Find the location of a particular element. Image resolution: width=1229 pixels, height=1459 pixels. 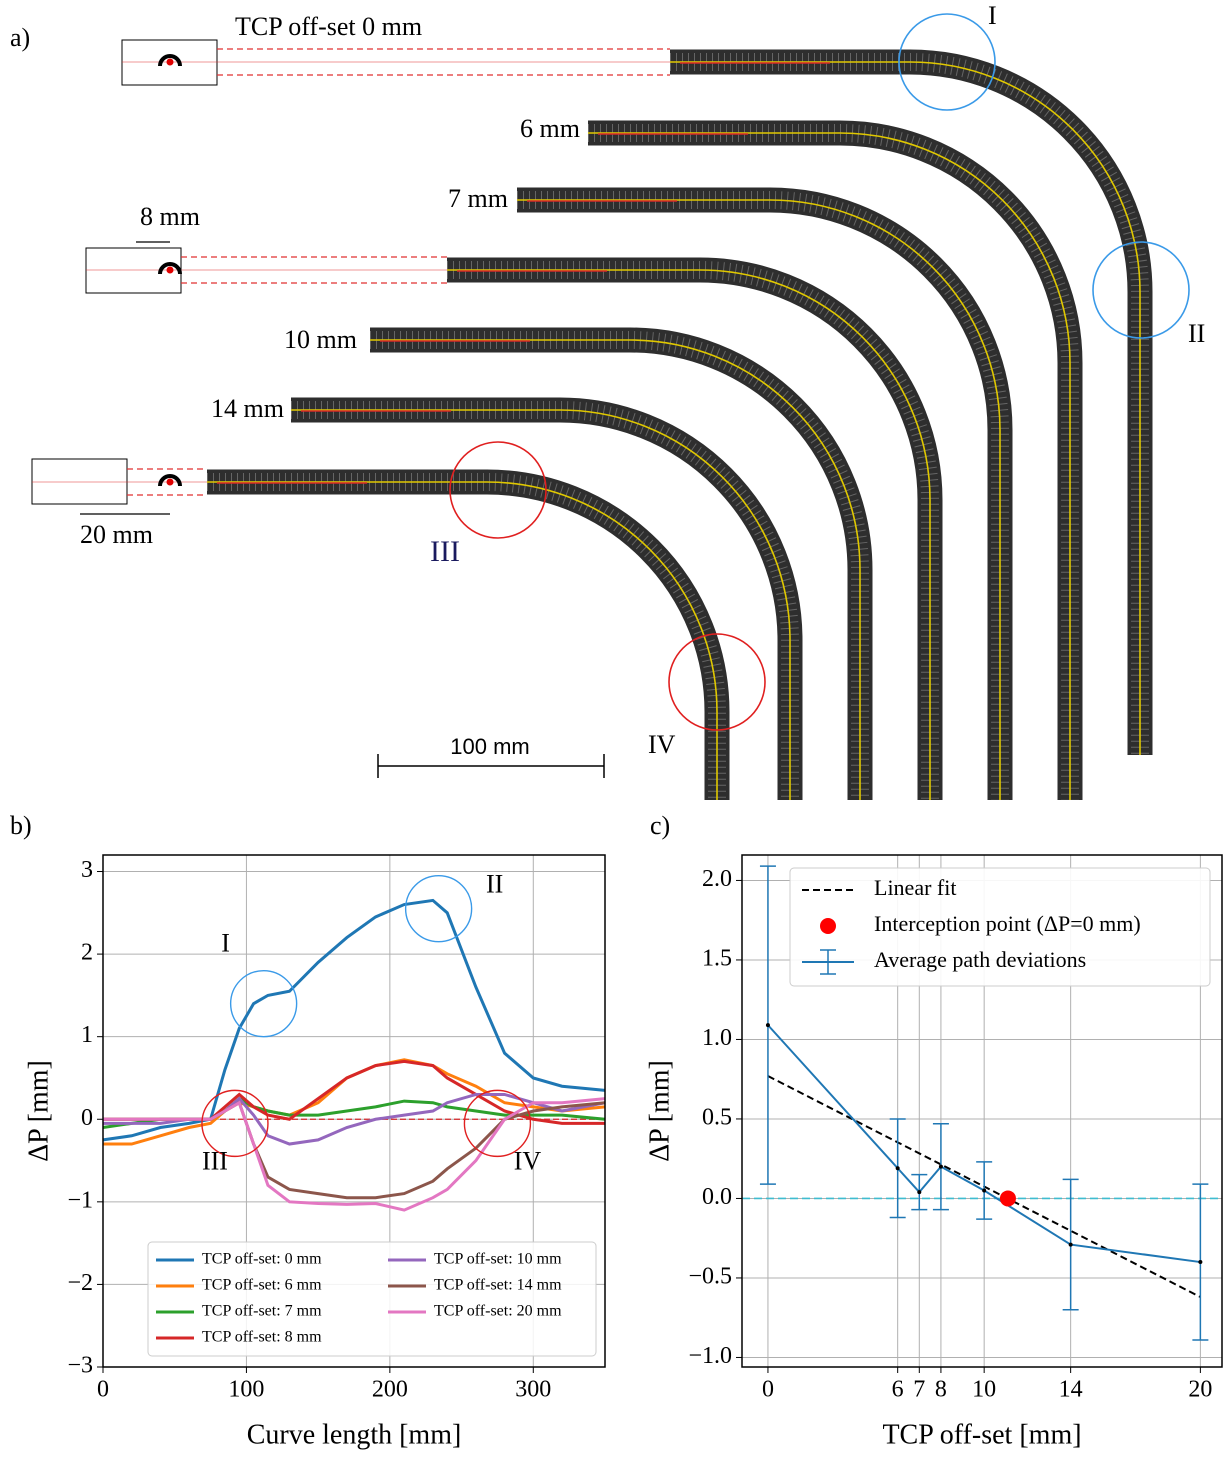

dimension-label: 20 mm is located at coordinates (116, 534).